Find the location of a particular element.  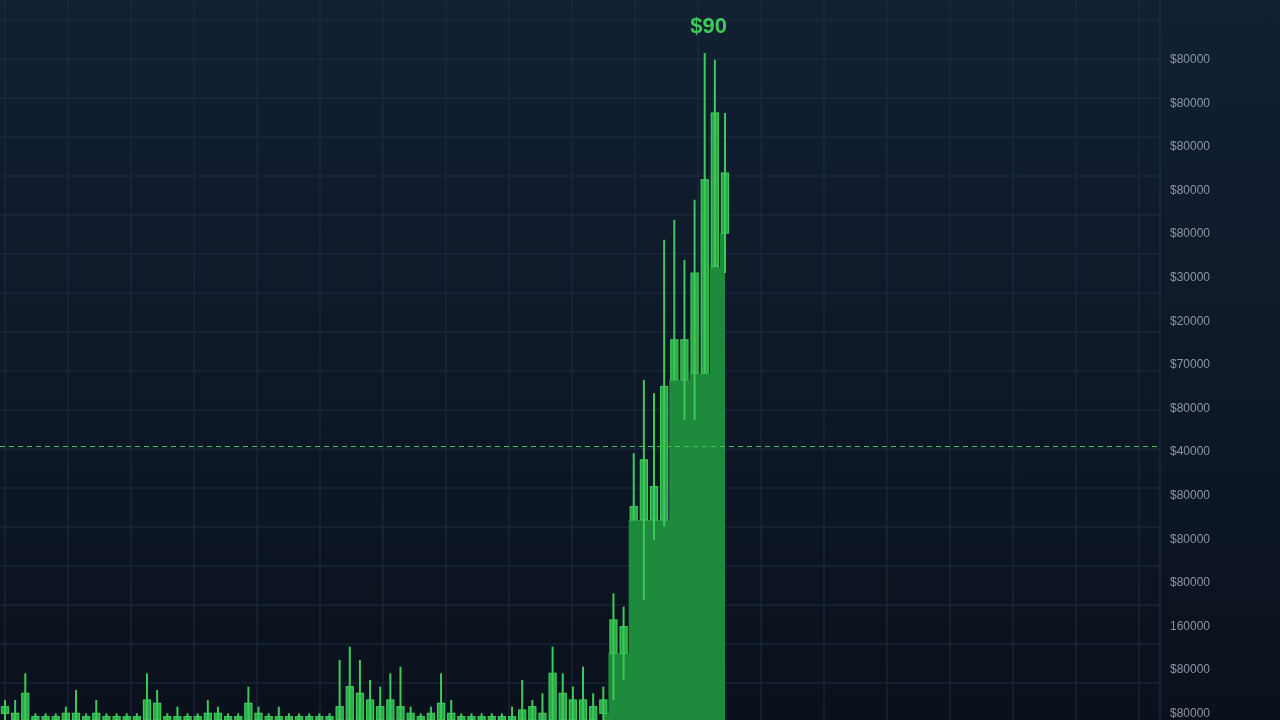

text: $20000 is located at coordinates (1190, 320).